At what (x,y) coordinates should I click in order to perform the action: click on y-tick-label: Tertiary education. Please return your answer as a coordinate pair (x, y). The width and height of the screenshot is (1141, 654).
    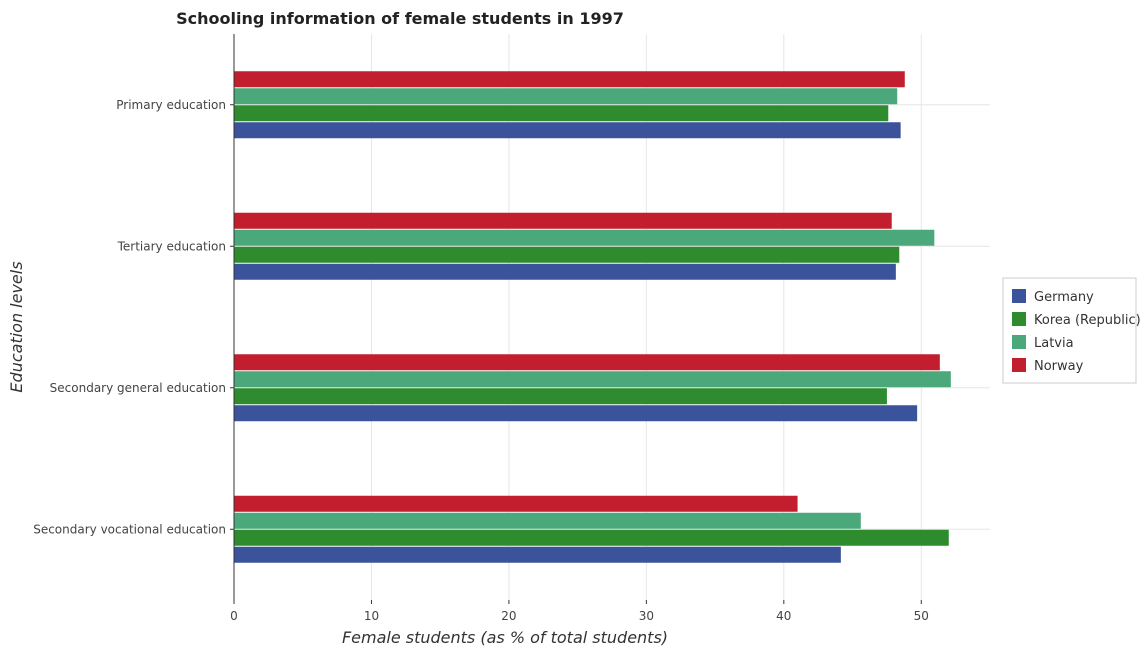
    Looking at the image, I should click on (171, 246).